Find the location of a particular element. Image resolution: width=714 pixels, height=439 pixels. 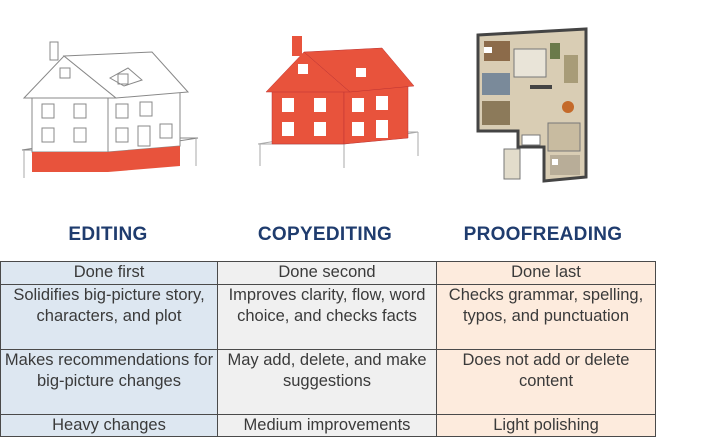

red-house-illustration is located at coordinates (338, 102).